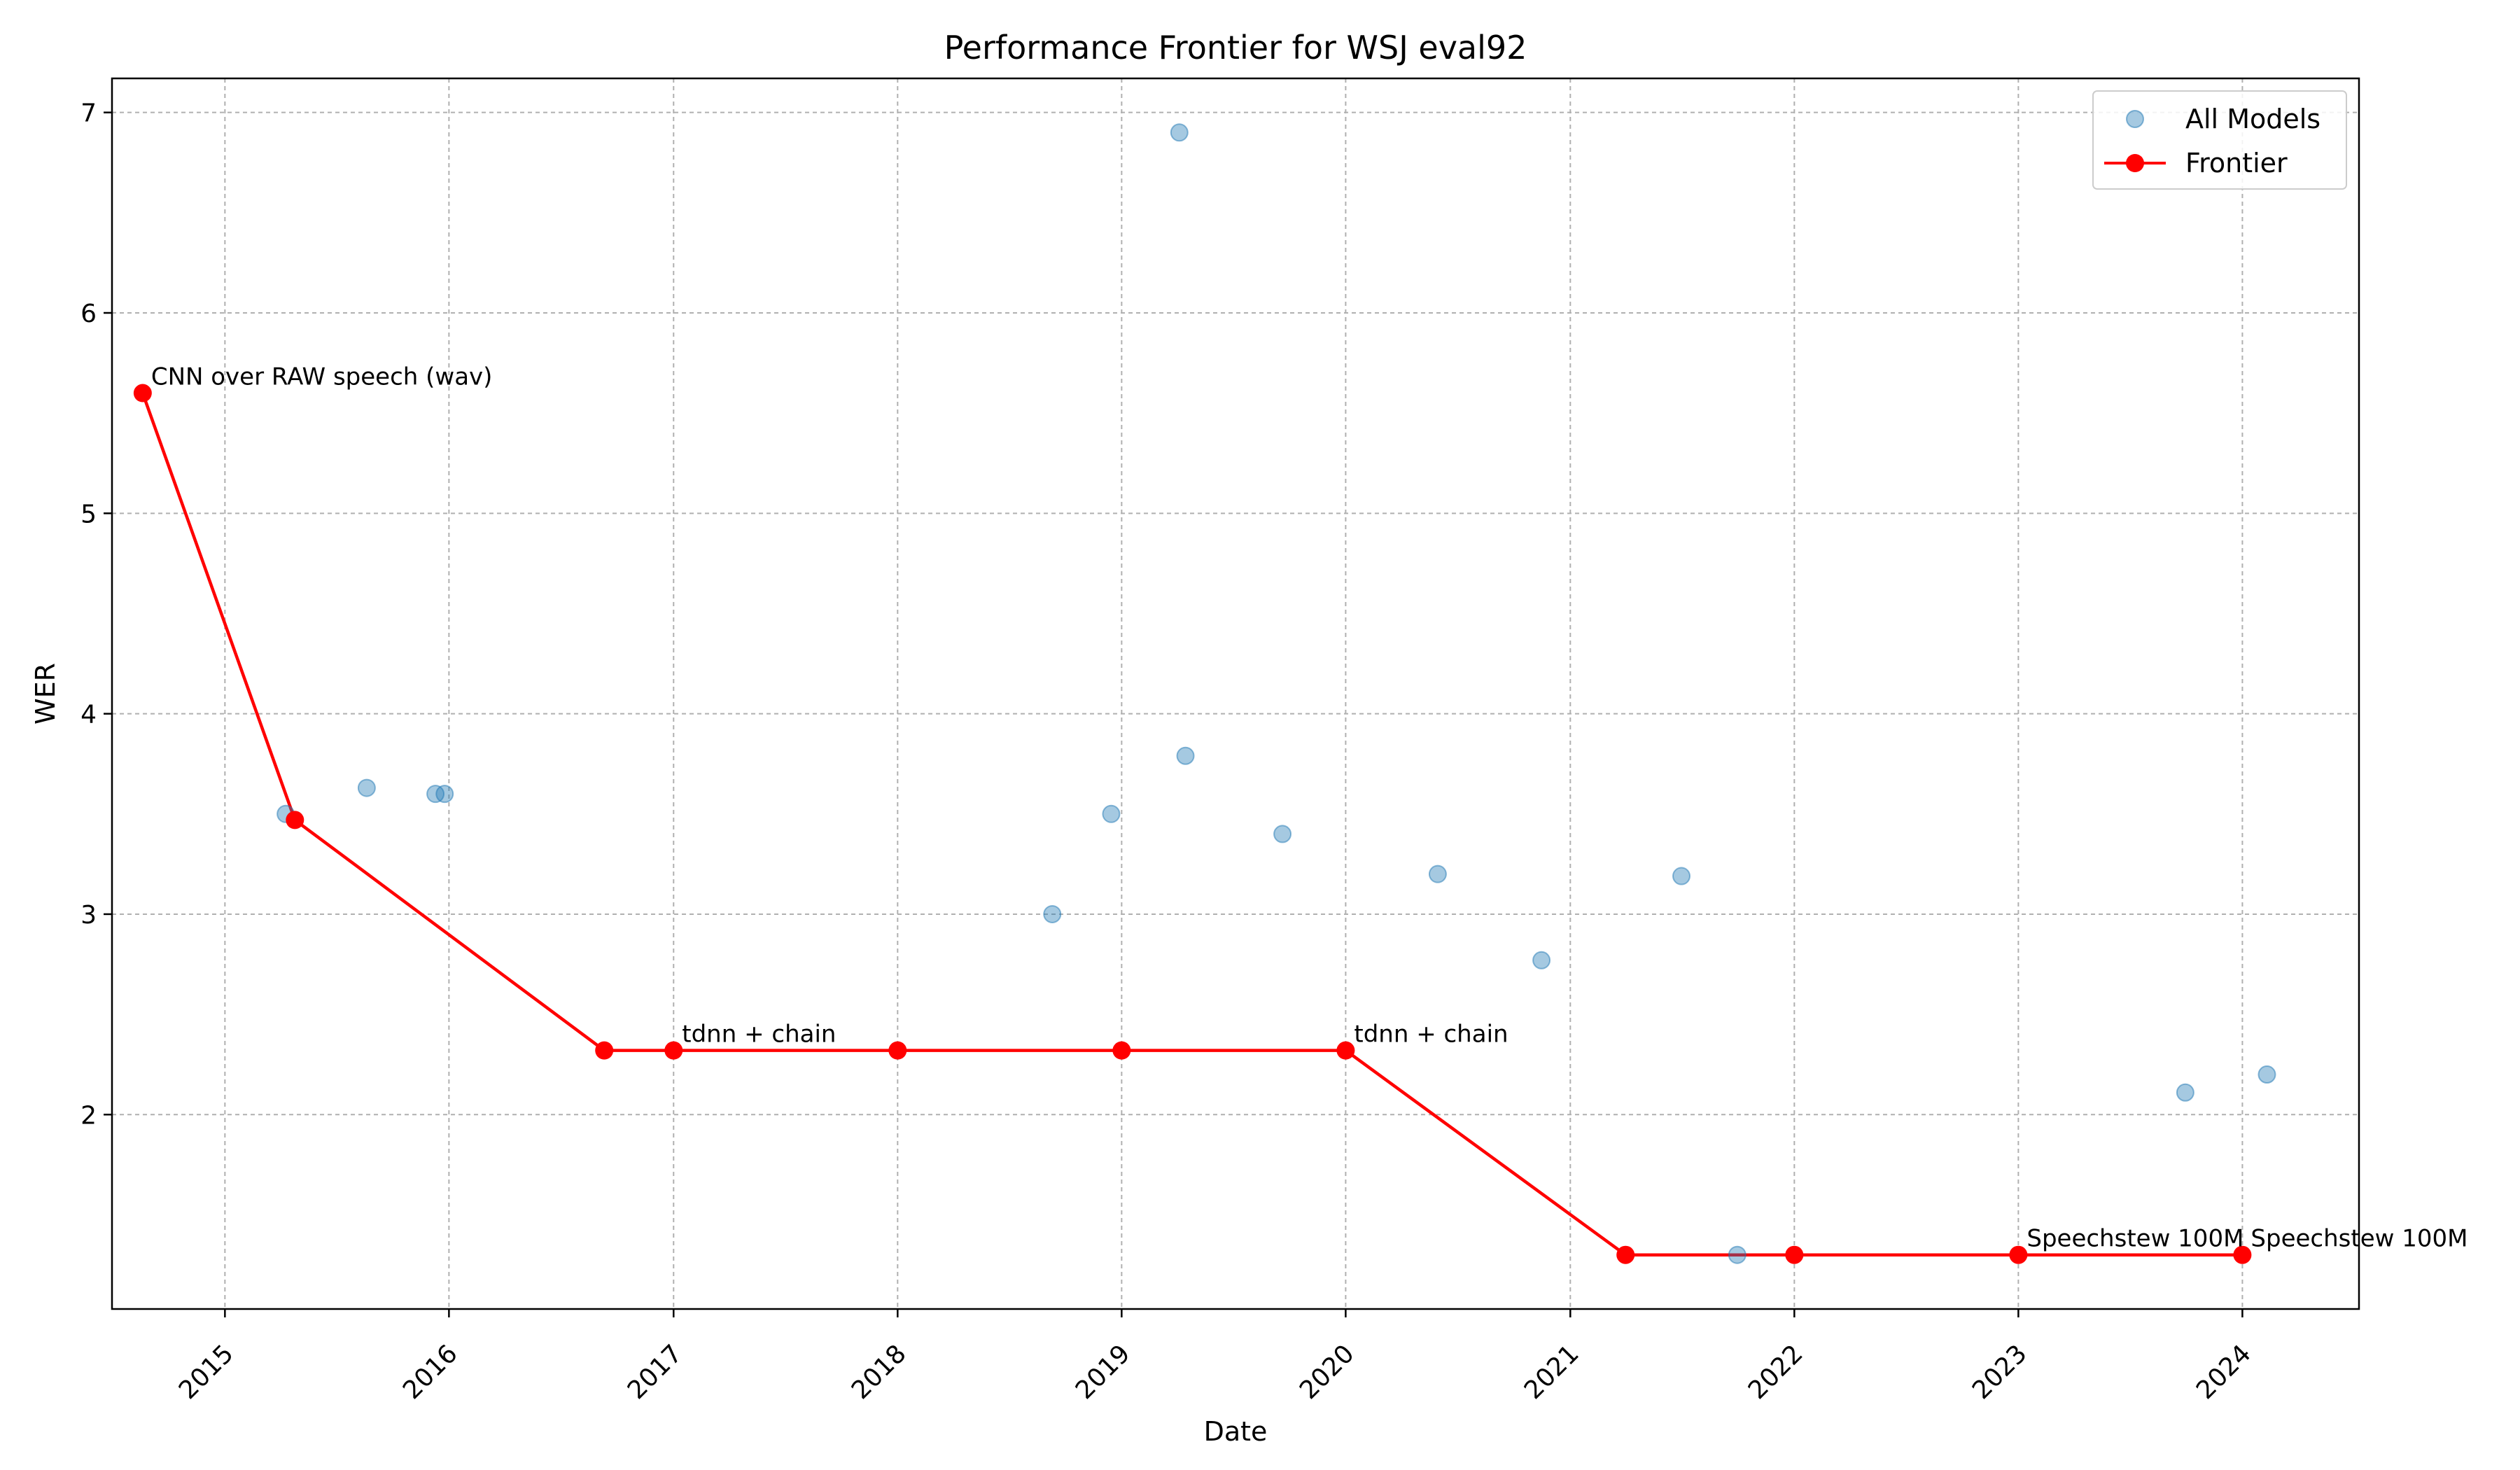 This screenshot has height=1470, width=2520. What do you see at coordinates (88, 514) in the screenshot?
I see `y-tick-label: 5` at bounding box center [88, 514].